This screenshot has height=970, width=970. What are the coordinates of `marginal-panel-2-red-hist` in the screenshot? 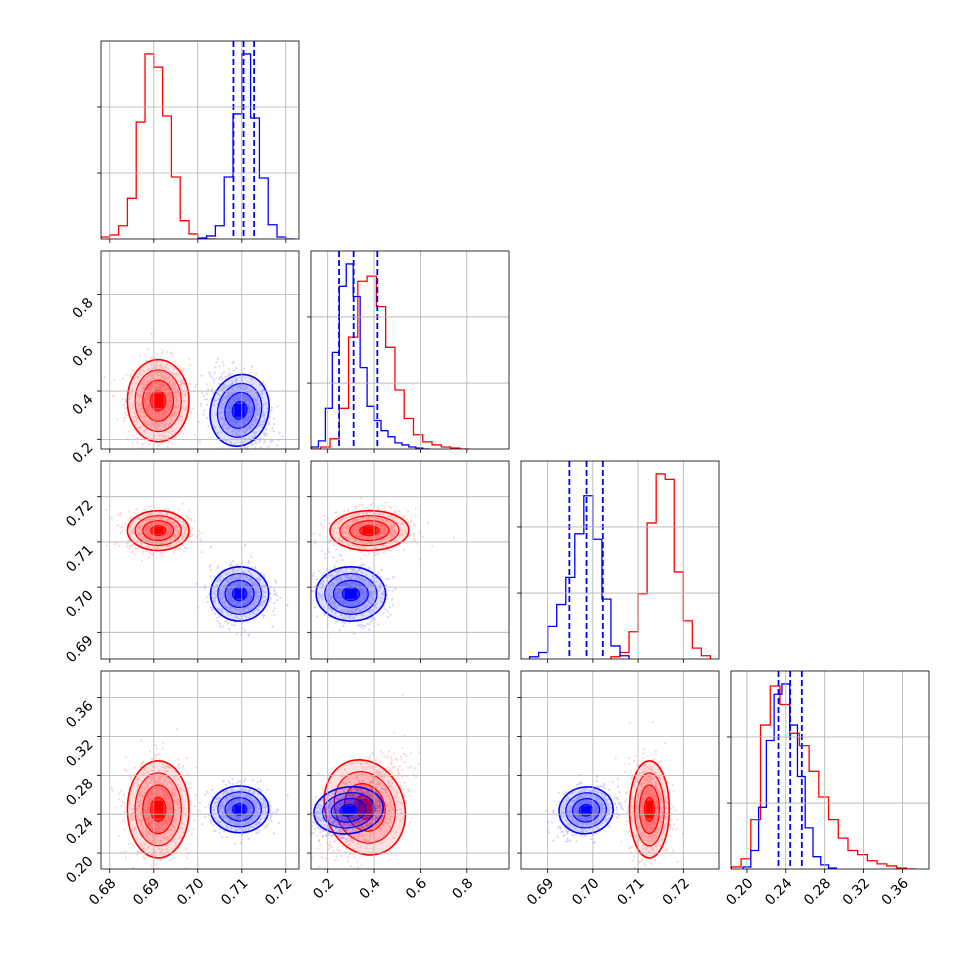 It's located at (661, 566).